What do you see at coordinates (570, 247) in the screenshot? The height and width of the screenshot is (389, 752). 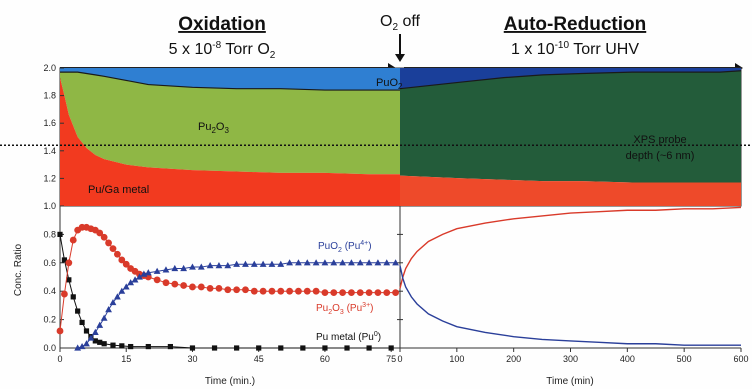 I see `pu2o3_reduction-line` at bounding box center [570, 247].